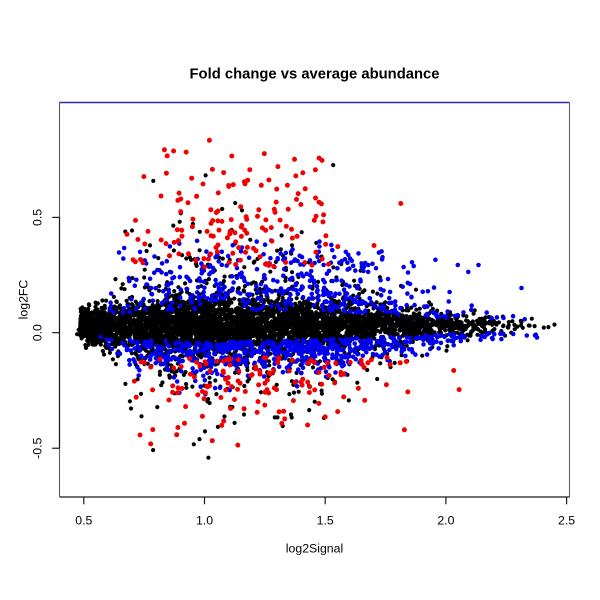  Describe the element at coordinates (38, 448) in the screenshot. I see `svg-text: -0.5` at that location.